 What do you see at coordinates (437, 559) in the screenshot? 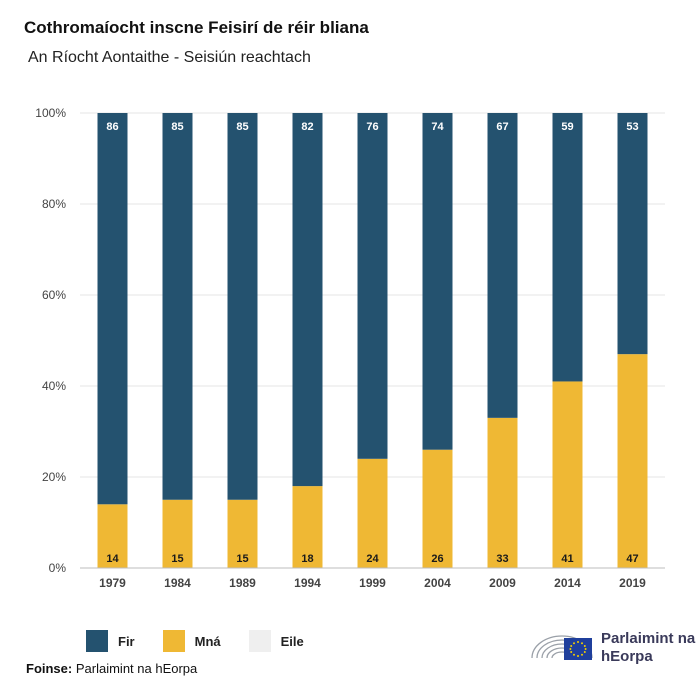
I see `data-label-women: 26` at bounding box center [437, 559].